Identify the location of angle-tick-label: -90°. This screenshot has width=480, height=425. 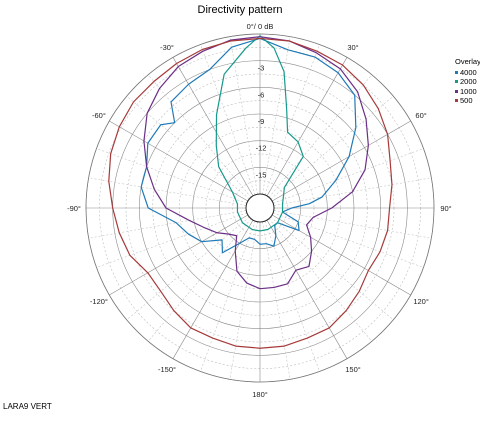
(74, 208).